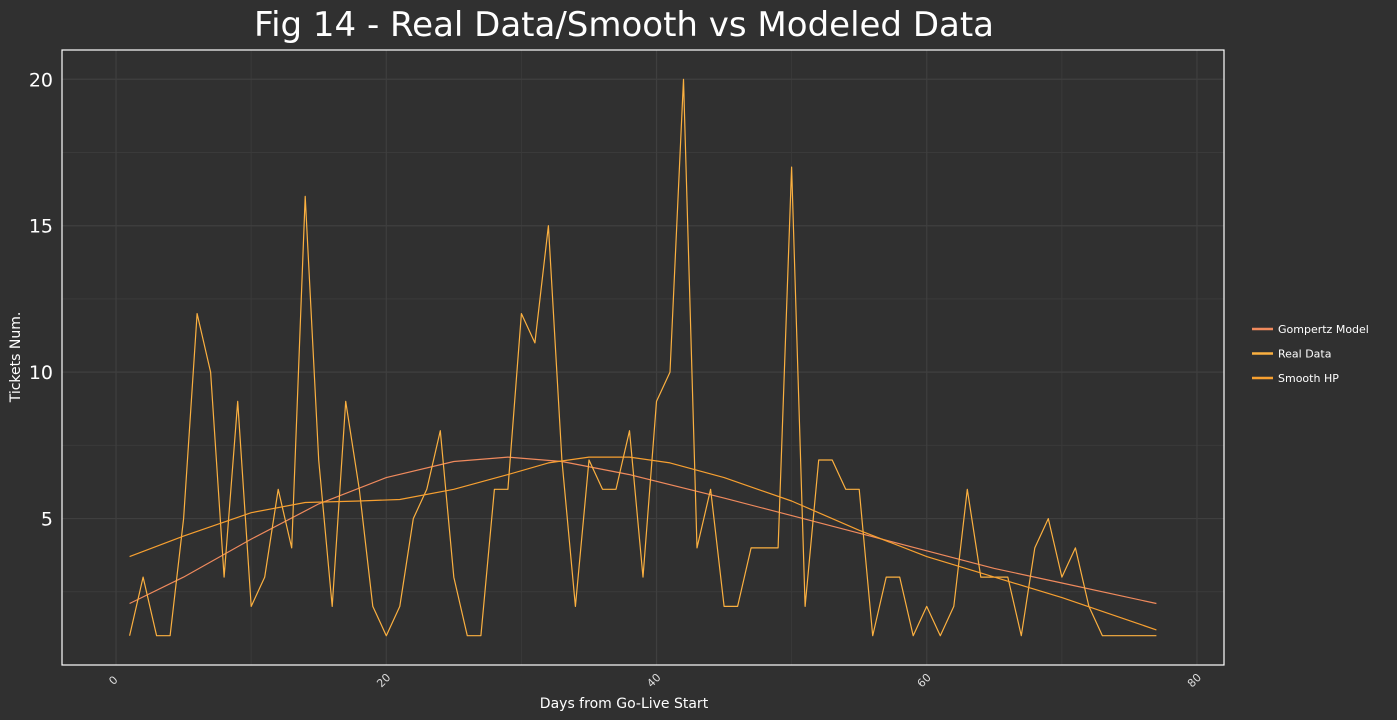  Describe the element at coordinates (41, 80) in the screenshot. I see `y-tick-label: 20` at that location.